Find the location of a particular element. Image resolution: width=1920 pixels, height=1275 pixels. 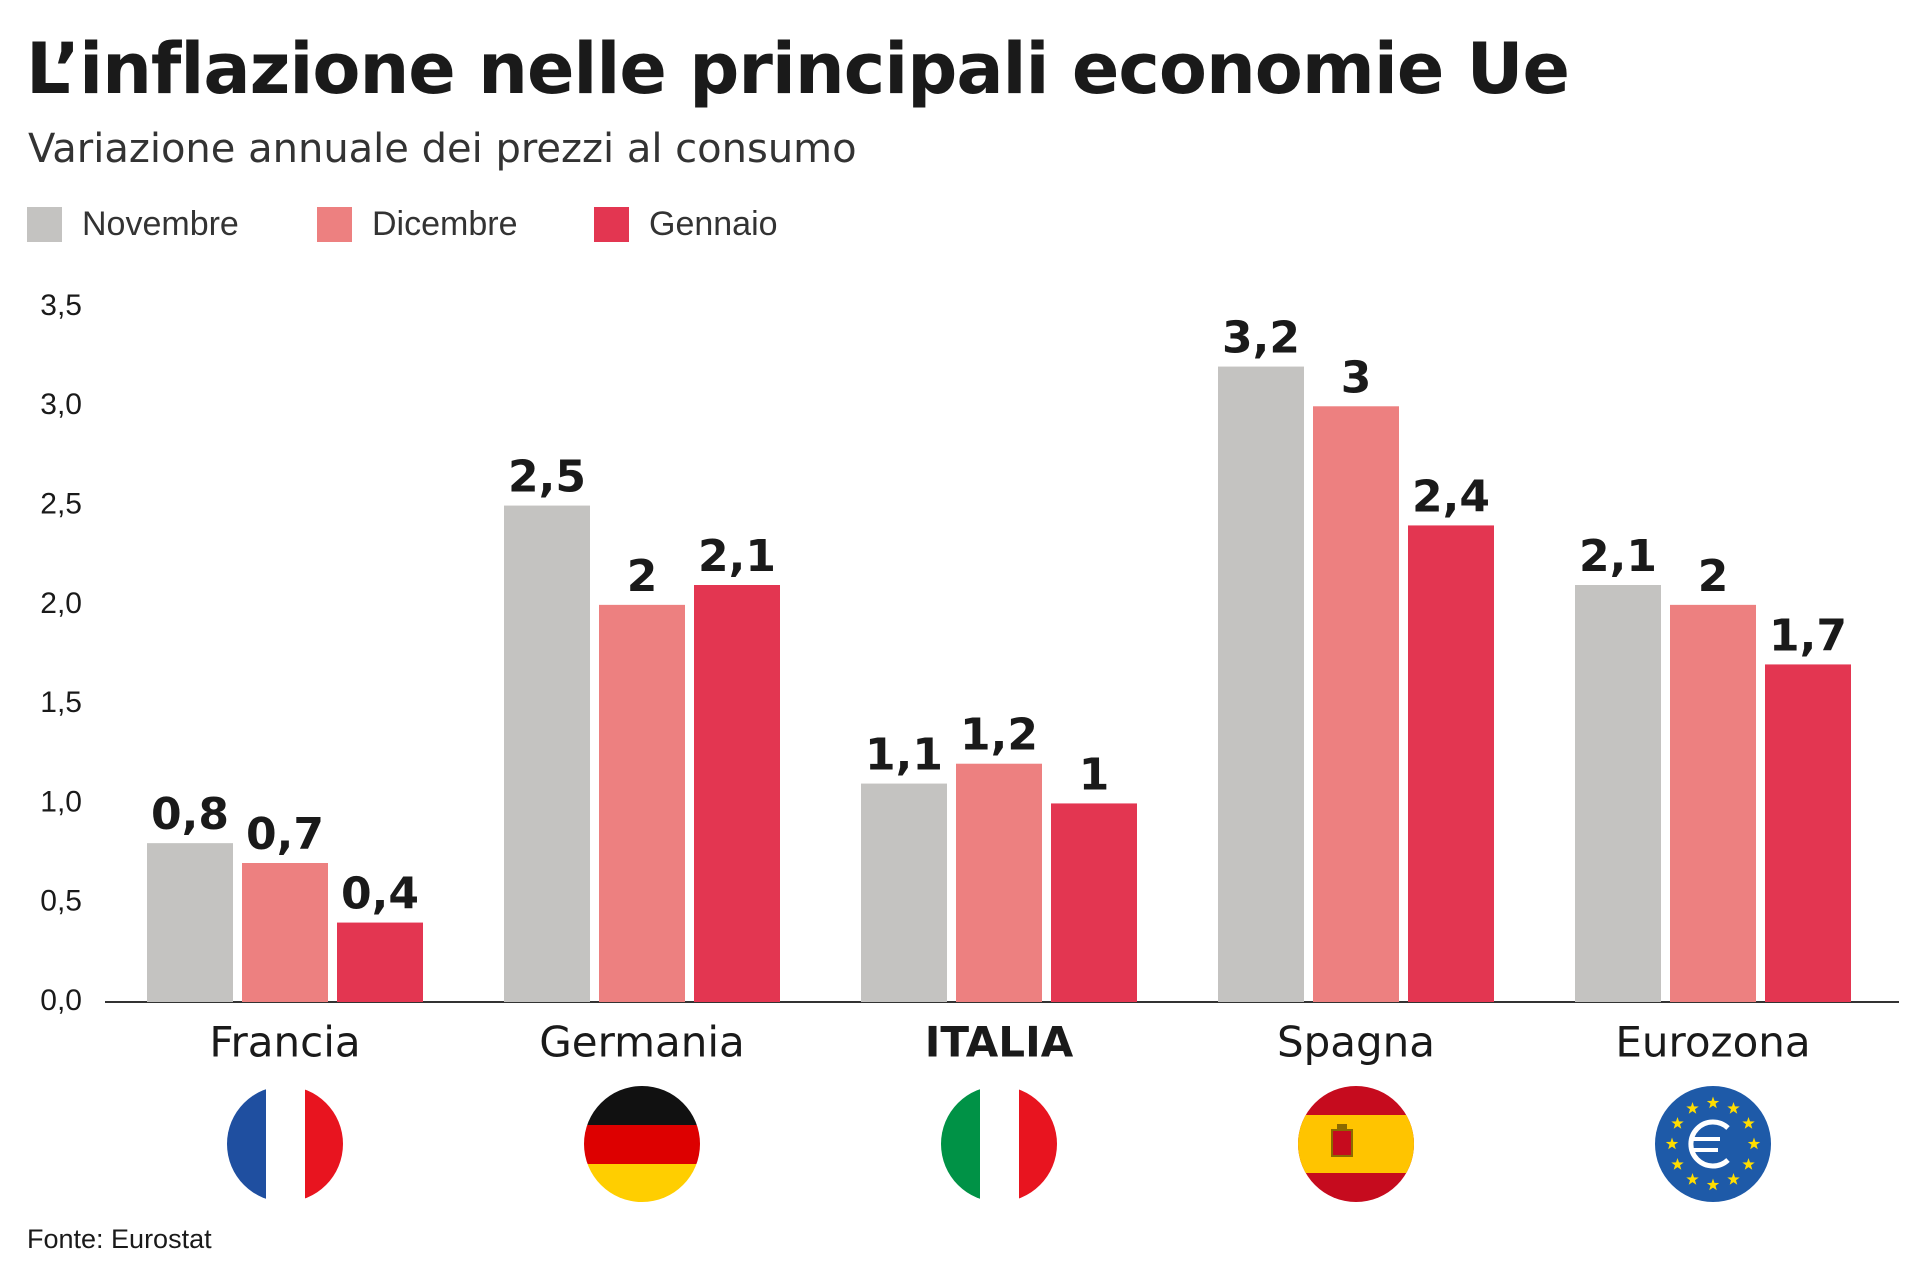

x-tick-label: ITALIA is located at coordinates (999, 1042).